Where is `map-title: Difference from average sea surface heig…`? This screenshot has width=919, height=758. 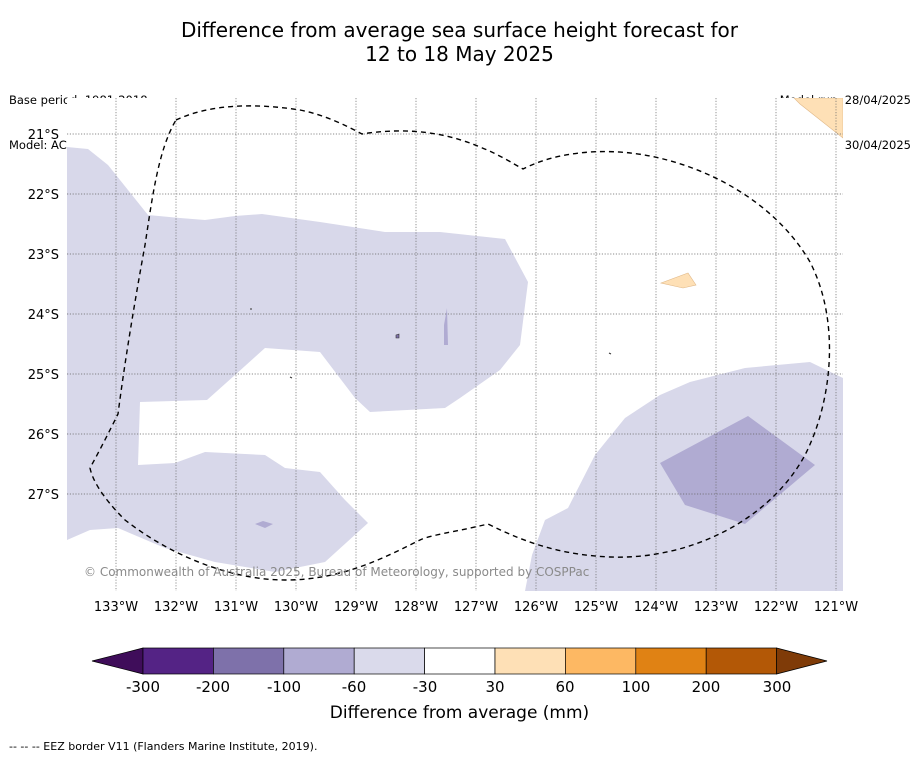 map-title: Difference from average sea surface heig… is located at coordinates (459, 42).